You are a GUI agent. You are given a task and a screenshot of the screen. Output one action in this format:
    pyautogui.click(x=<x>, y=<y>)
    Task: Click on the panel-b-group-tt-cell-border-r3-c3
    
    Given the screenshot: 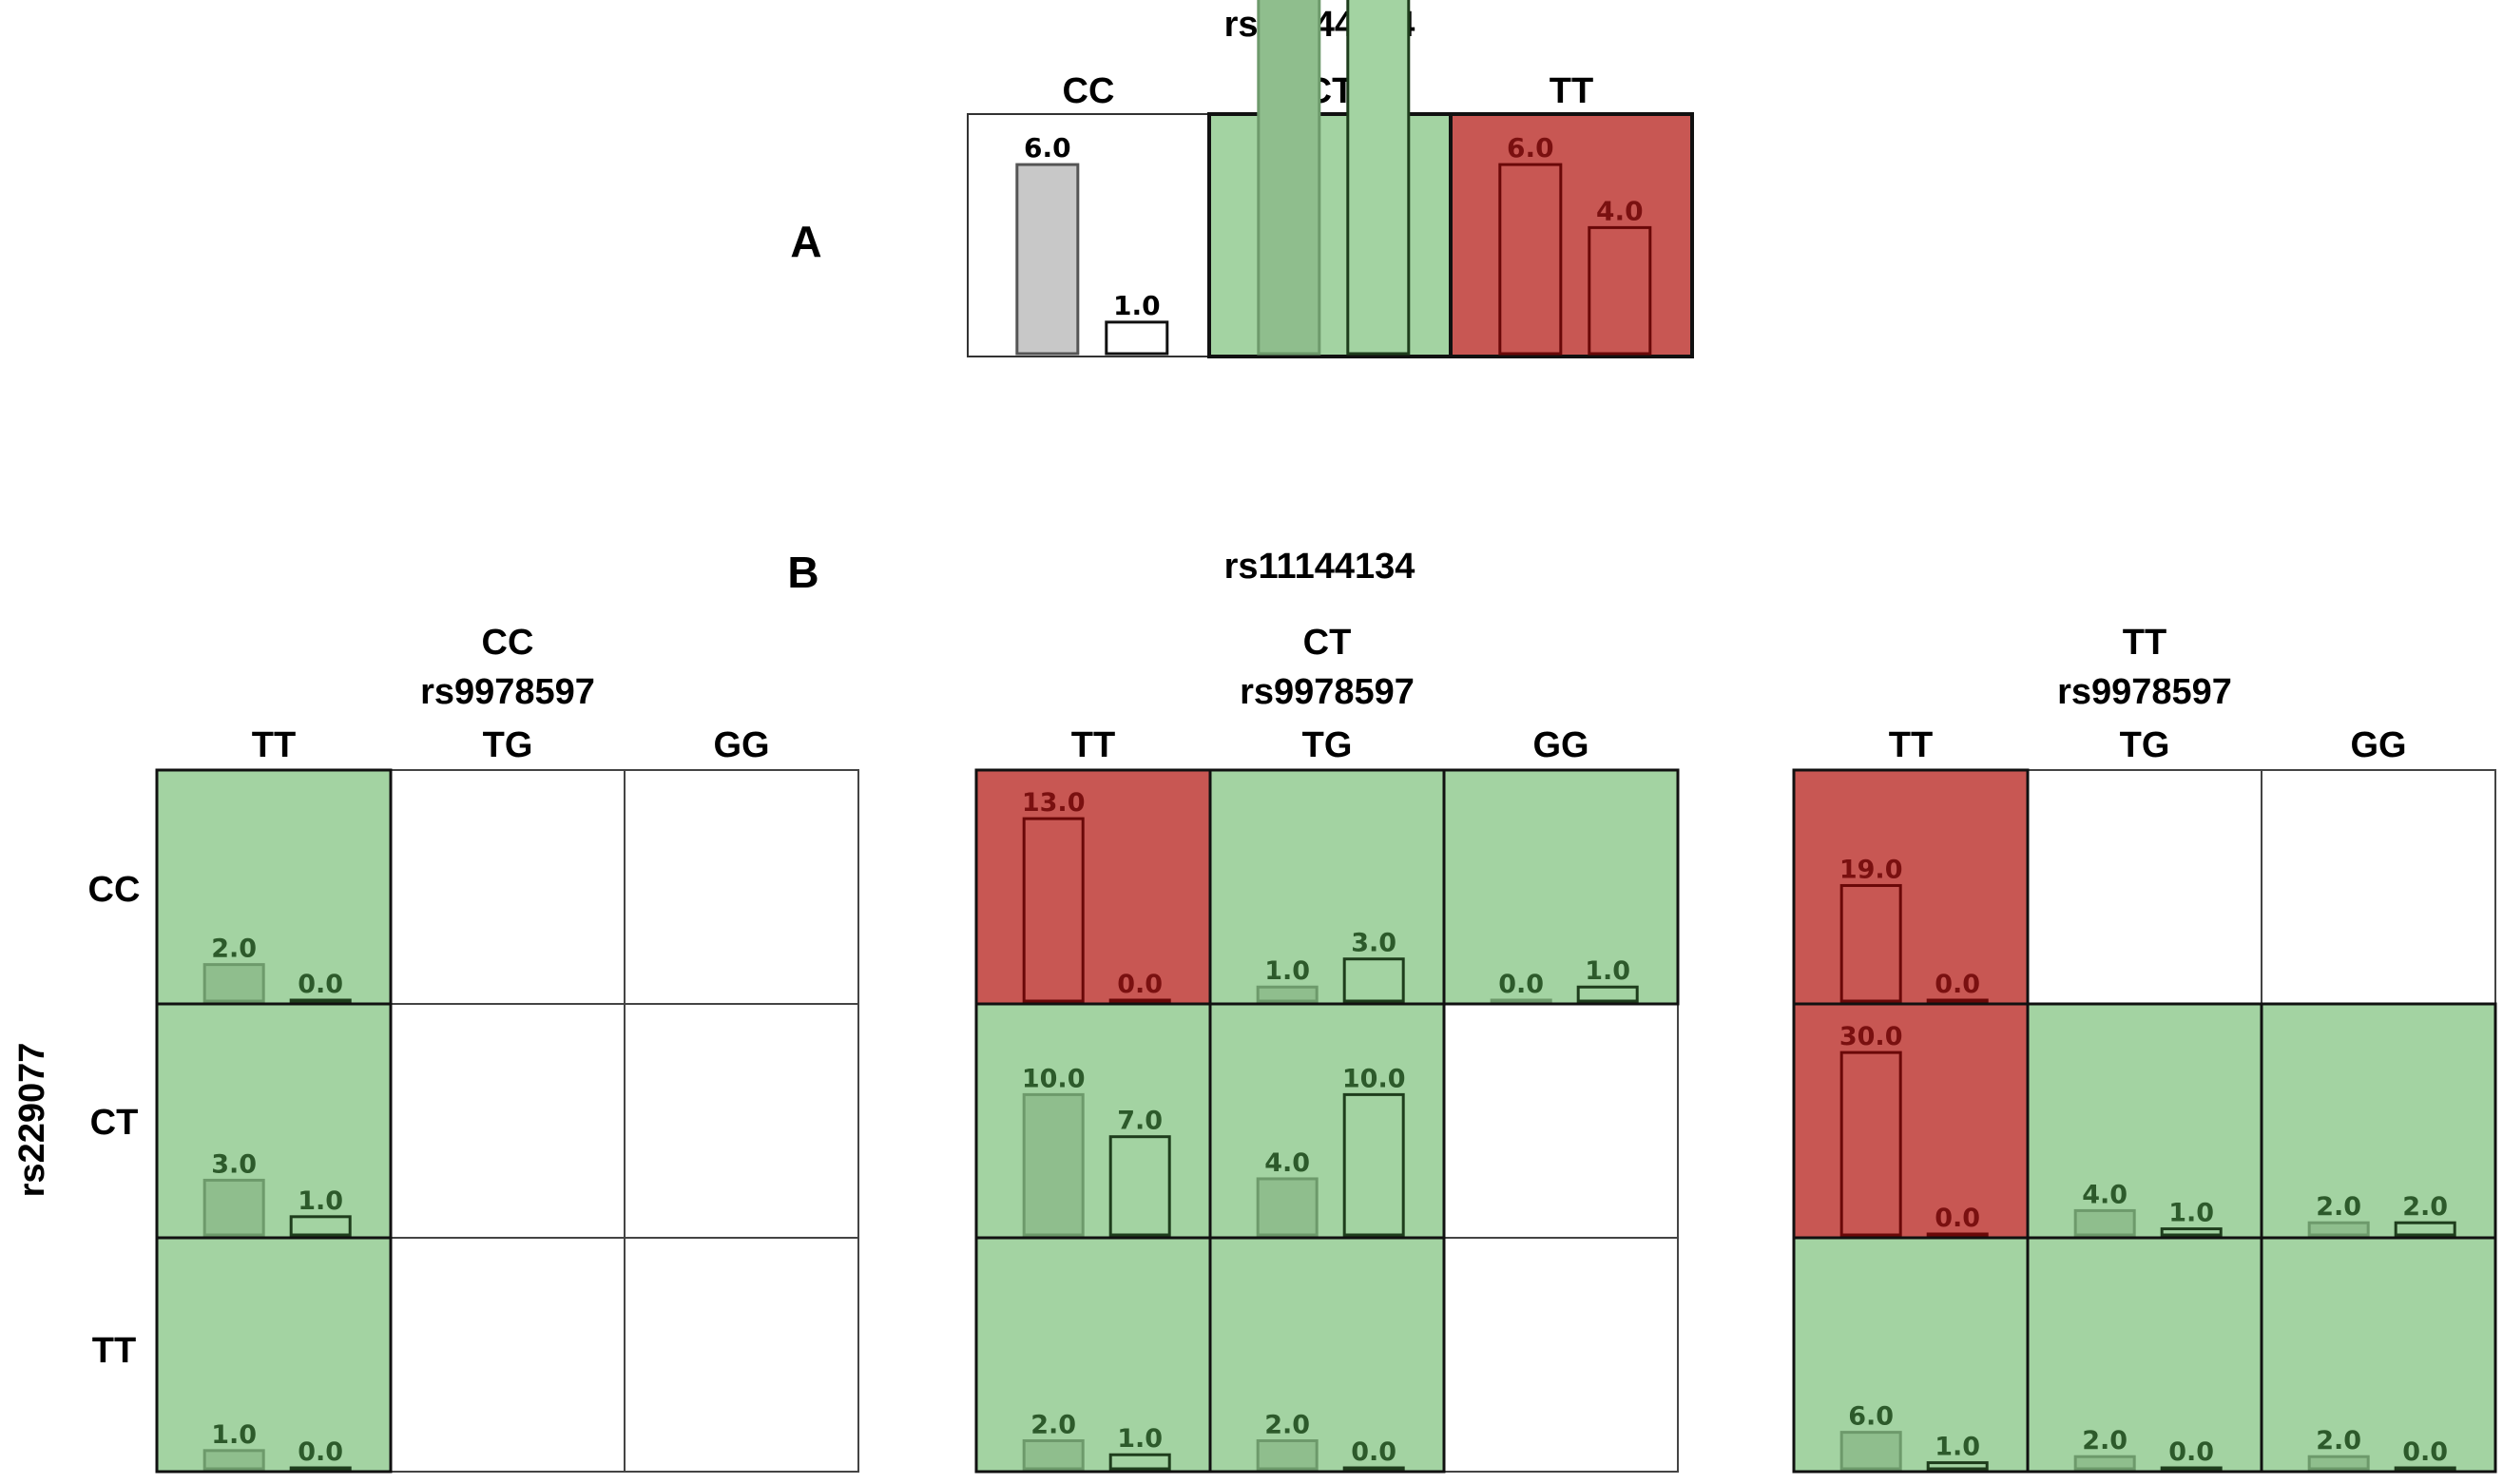 What is the action you would take?
    pyautogui.click(x=2379, y=1355)
    